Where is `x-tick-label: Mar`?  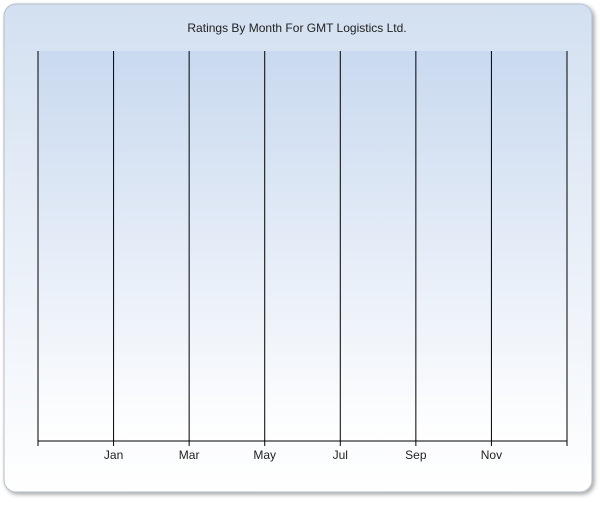
x-tick-label: Mar is located at coordinates (189, 455).